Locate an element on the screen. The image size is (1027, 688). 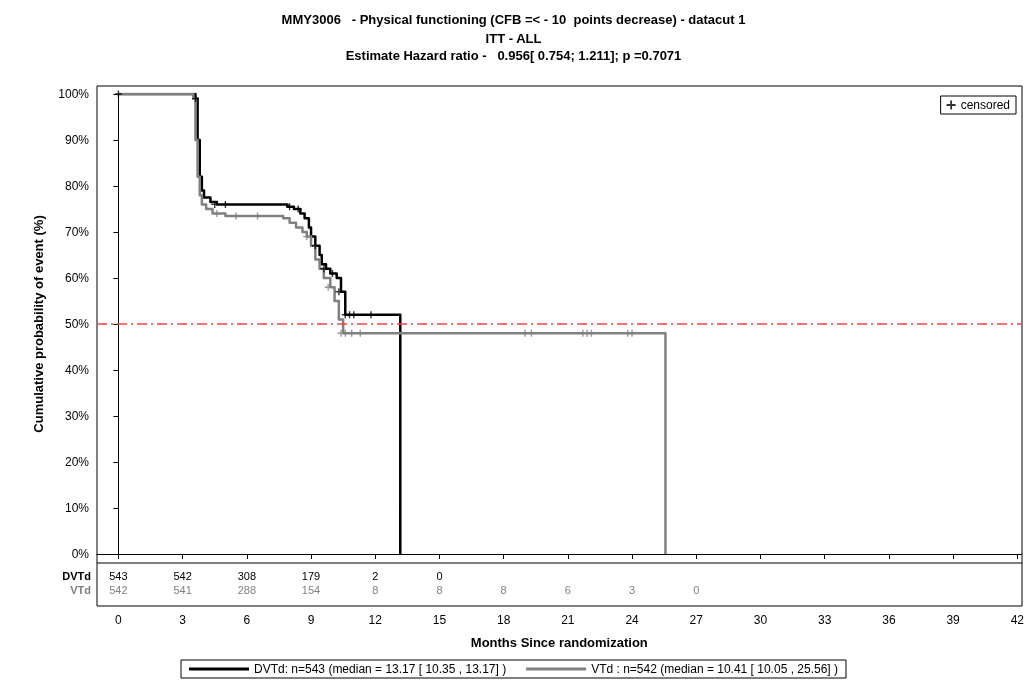
x-tick-label: 21 is located at coordinates (568, 620).